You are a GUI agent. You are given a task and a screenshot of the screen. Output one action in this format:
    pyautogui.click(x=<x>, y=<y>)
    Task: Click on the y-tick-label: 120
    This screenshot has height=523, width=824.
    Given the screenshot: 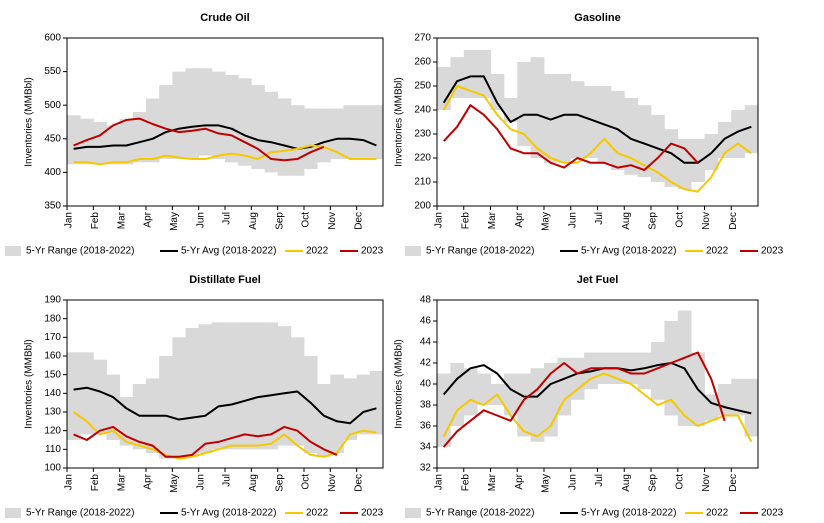 What is the action you would take?
    pyautogui.click(x=52, y=430)
    